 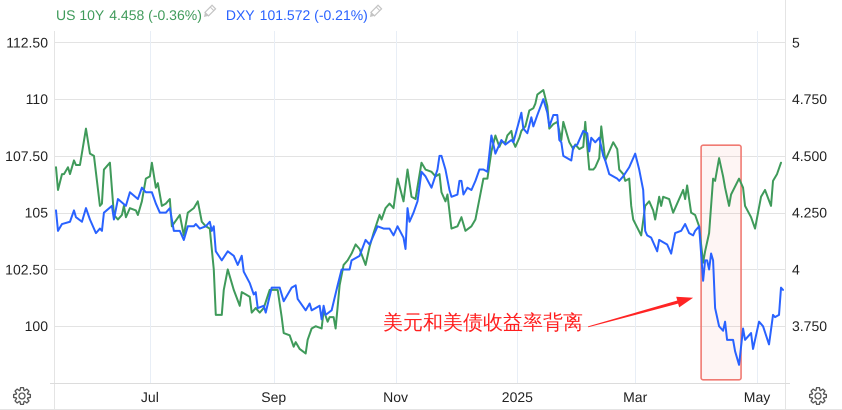 What do you see at coordinates (36, 212) in the screenshot?
I see `y-tick-label: 105` at bounding box center [36, 212].